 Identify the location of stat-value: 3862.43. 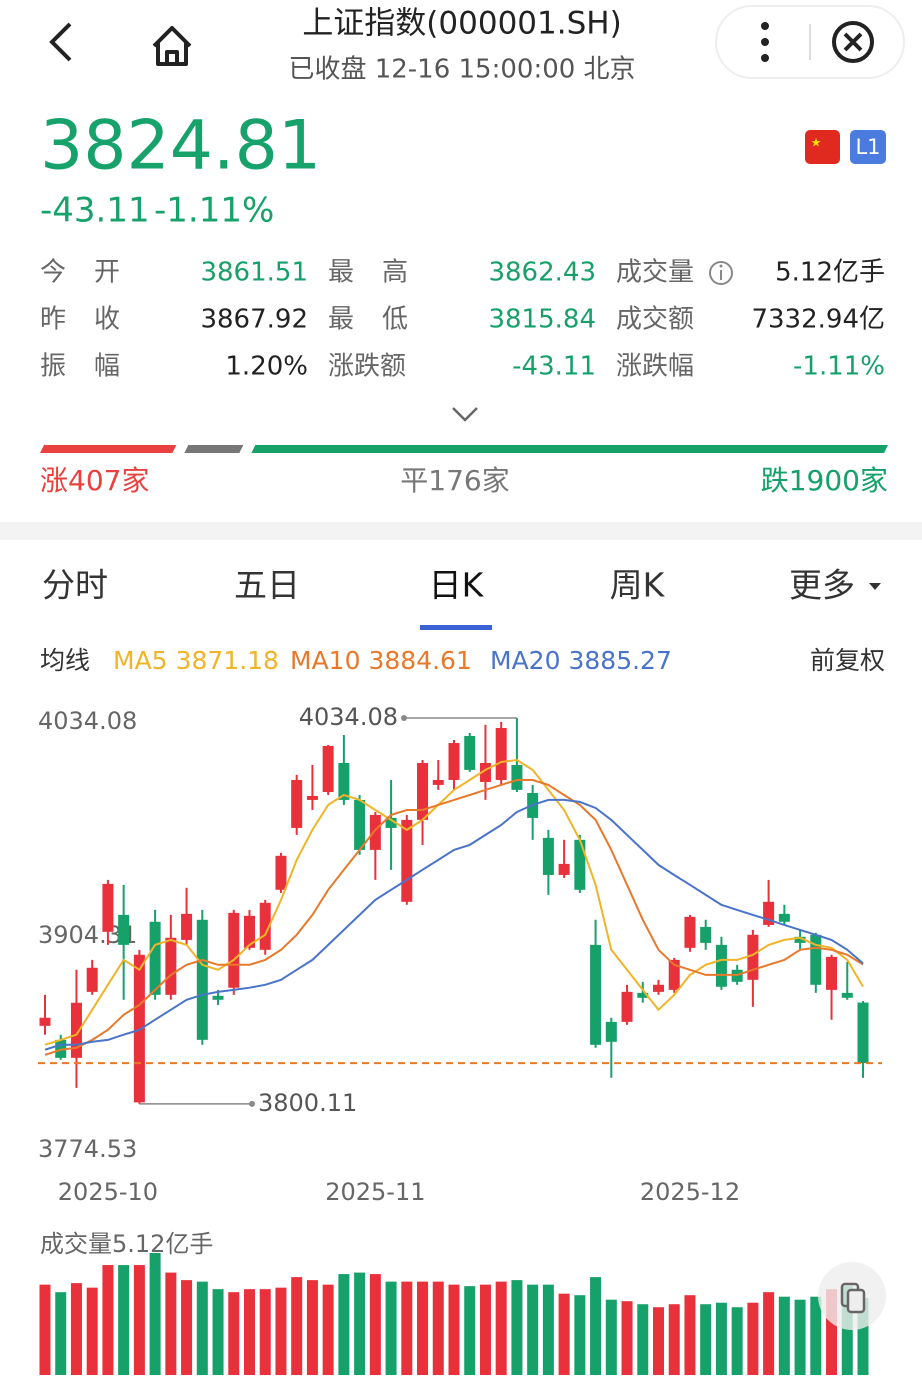
(542, 273).